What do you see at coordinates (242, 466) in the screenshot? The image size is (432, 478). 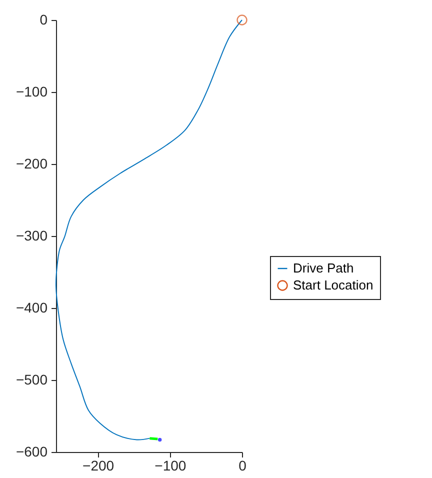 I see `x-tick-label: 0` at bounding box center [242, 466].